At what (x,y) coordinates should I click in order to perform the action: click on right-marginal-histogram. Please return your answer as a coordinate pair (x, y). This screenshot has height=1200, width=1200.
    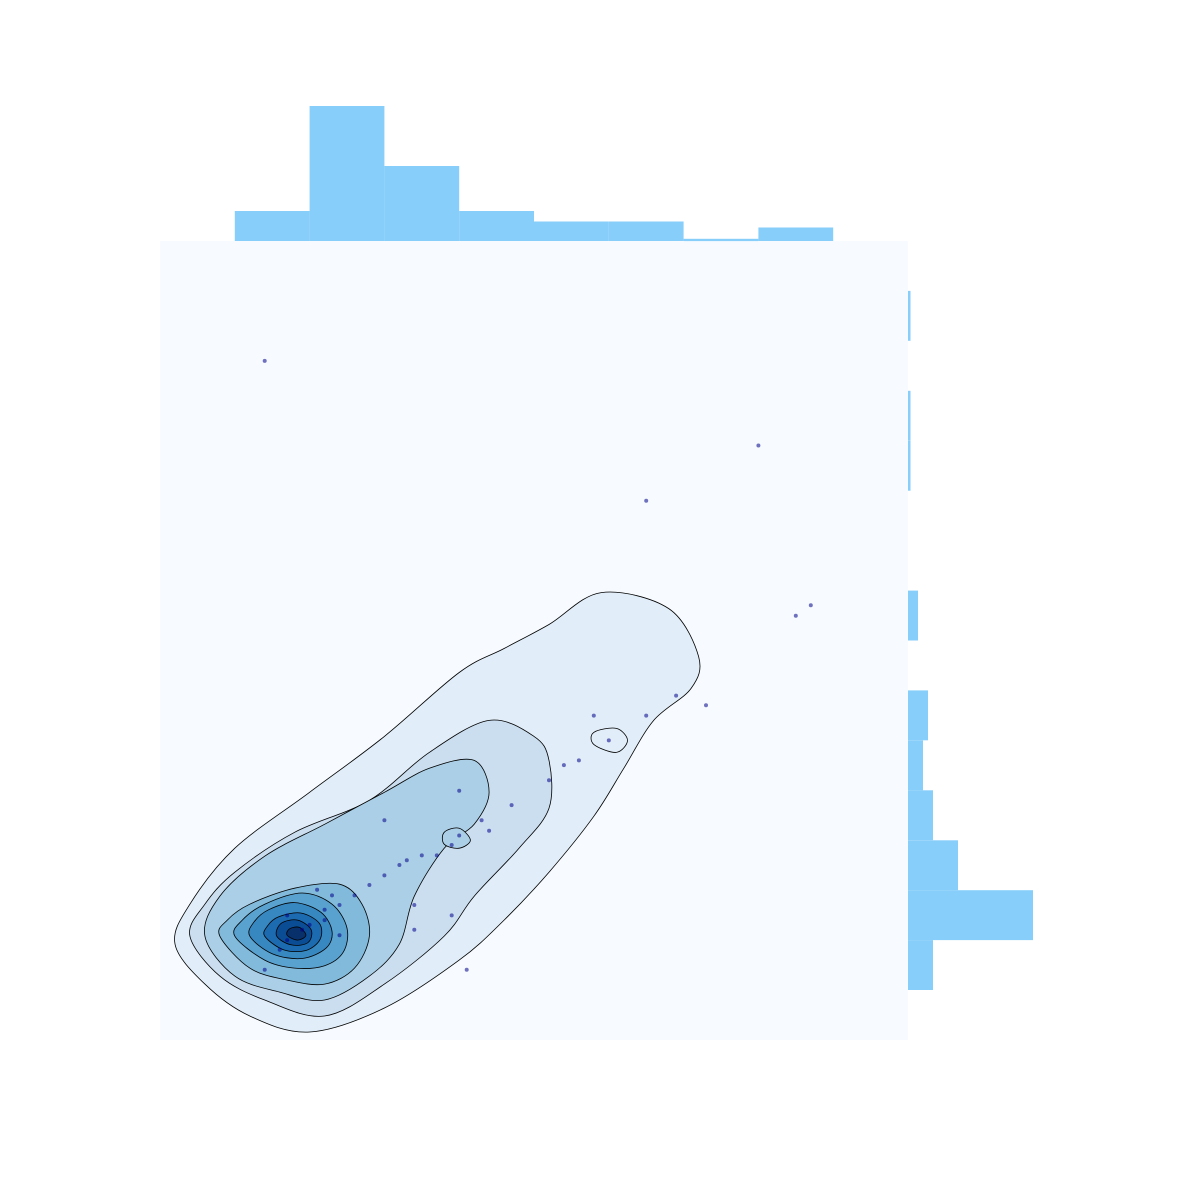
    Looking at the image, I should click on (970, 640).